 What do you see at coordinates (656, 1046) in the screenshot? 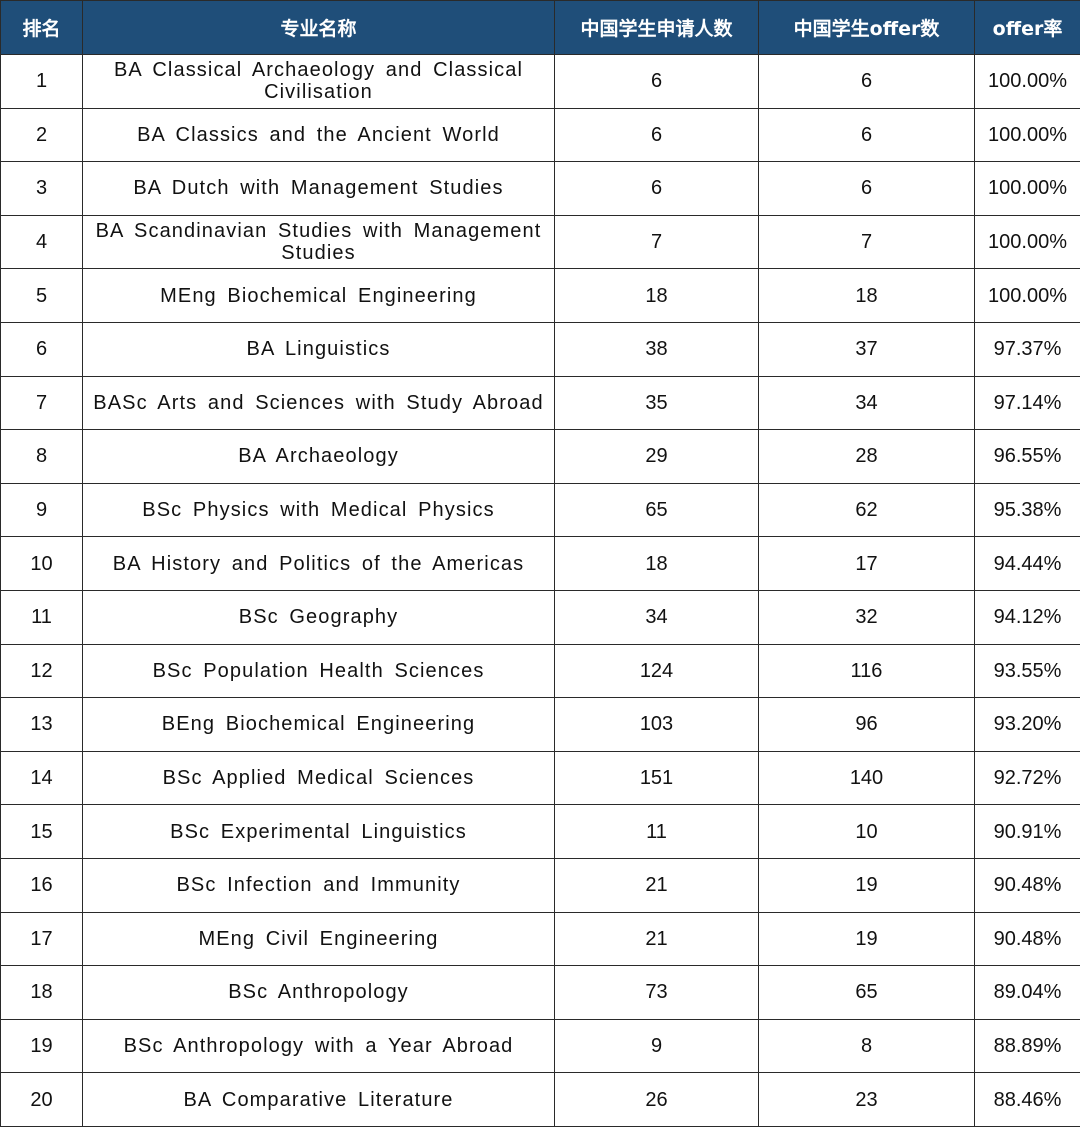
I see `applicants-cell: 9` at bounding box center [656, 1046].